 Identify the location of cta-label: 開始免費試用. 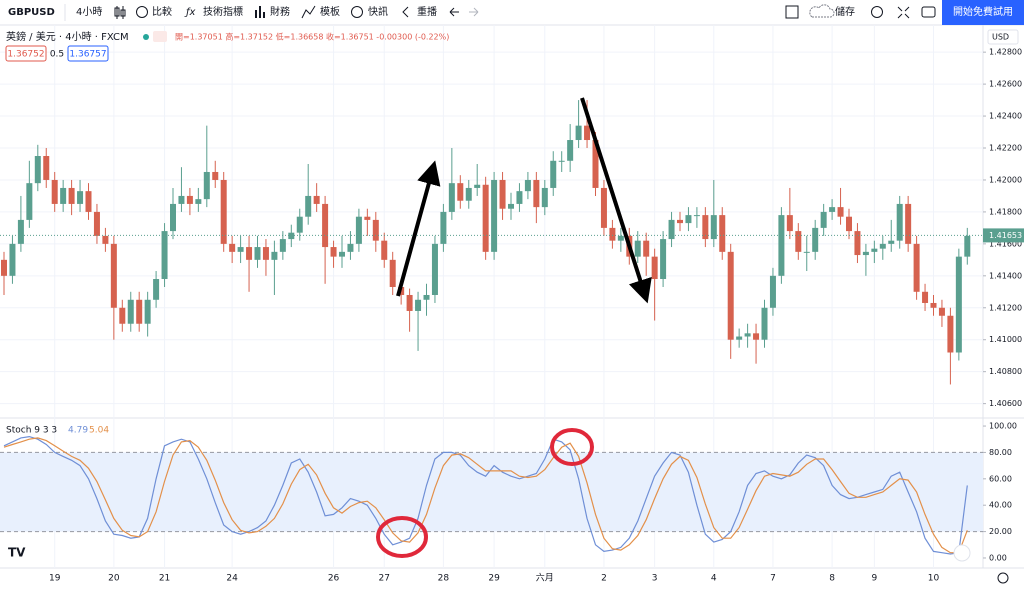
(983, 11).